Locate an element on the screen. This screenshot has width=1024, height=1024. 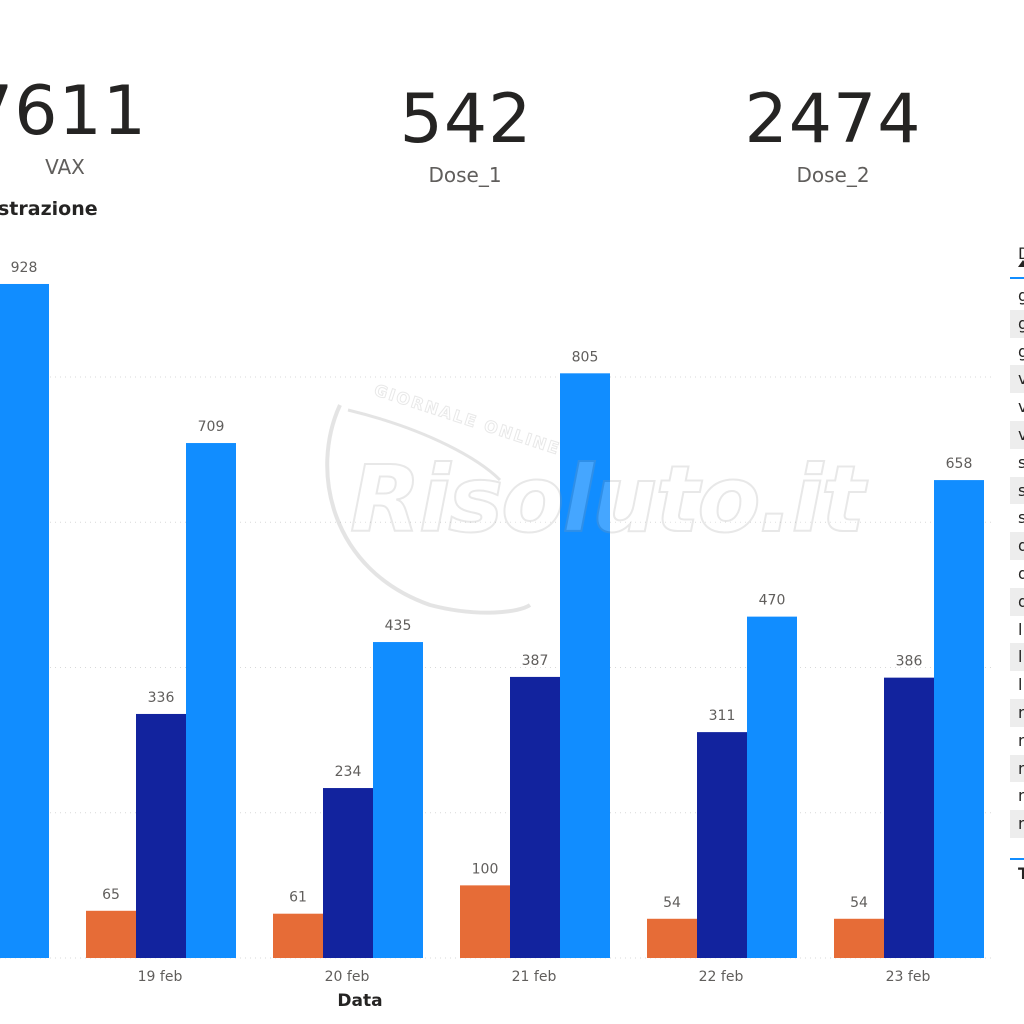
table-header-divider is located at coordinates (1017, 278).